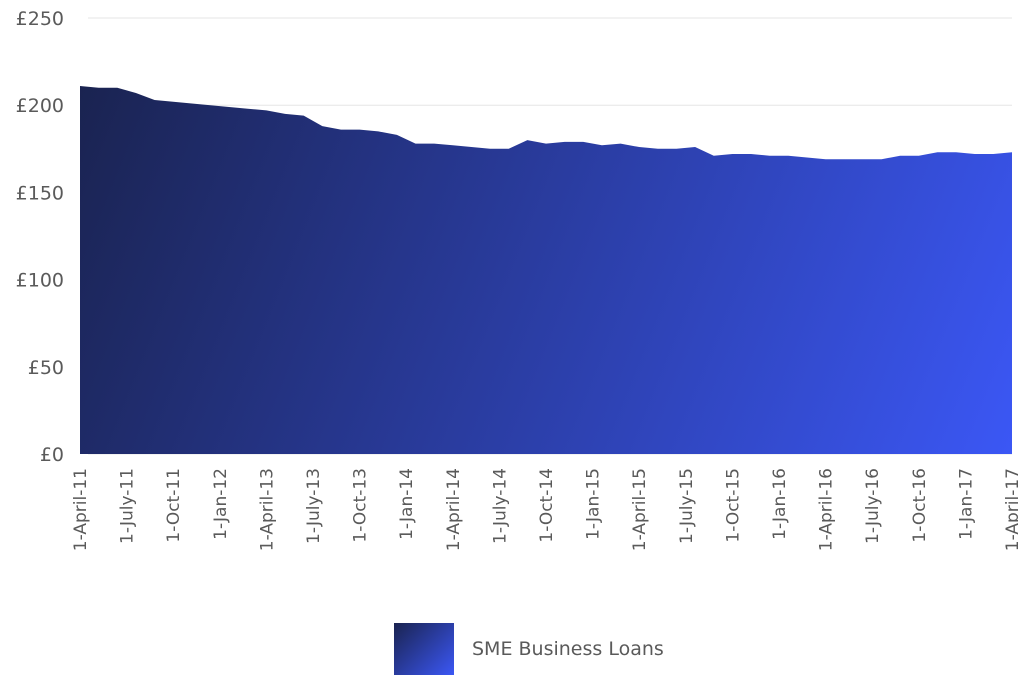  What do you see at coordinates (40, 237) in the screenshot?
I see `y-axis: £0 £50 £100 £150 £200 £250` at bounding box center [40, 237].